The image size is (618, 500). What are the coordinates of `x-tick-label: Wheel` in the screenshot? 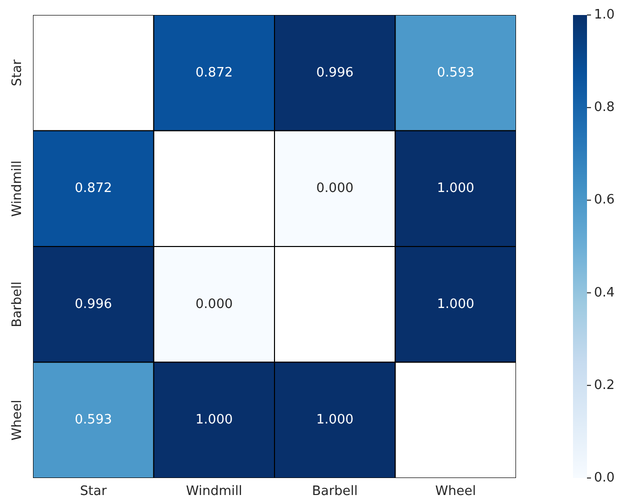 It's located at (455, 492).